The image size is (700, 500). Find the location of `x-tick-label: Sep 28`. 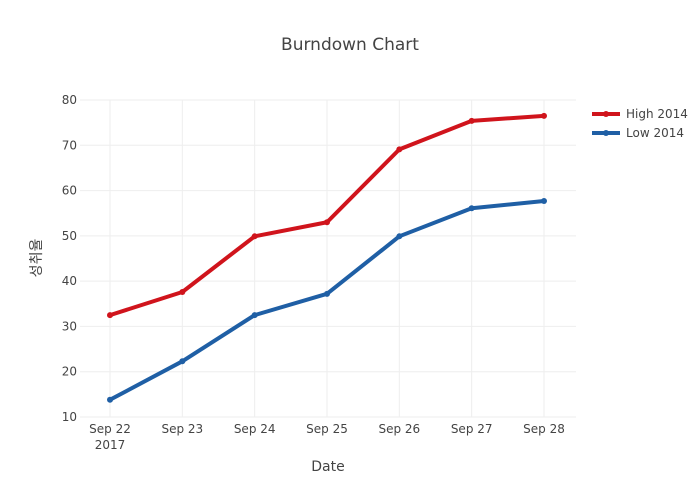

x-tick-label: Sep 28 is located at coordinates (544, 429).